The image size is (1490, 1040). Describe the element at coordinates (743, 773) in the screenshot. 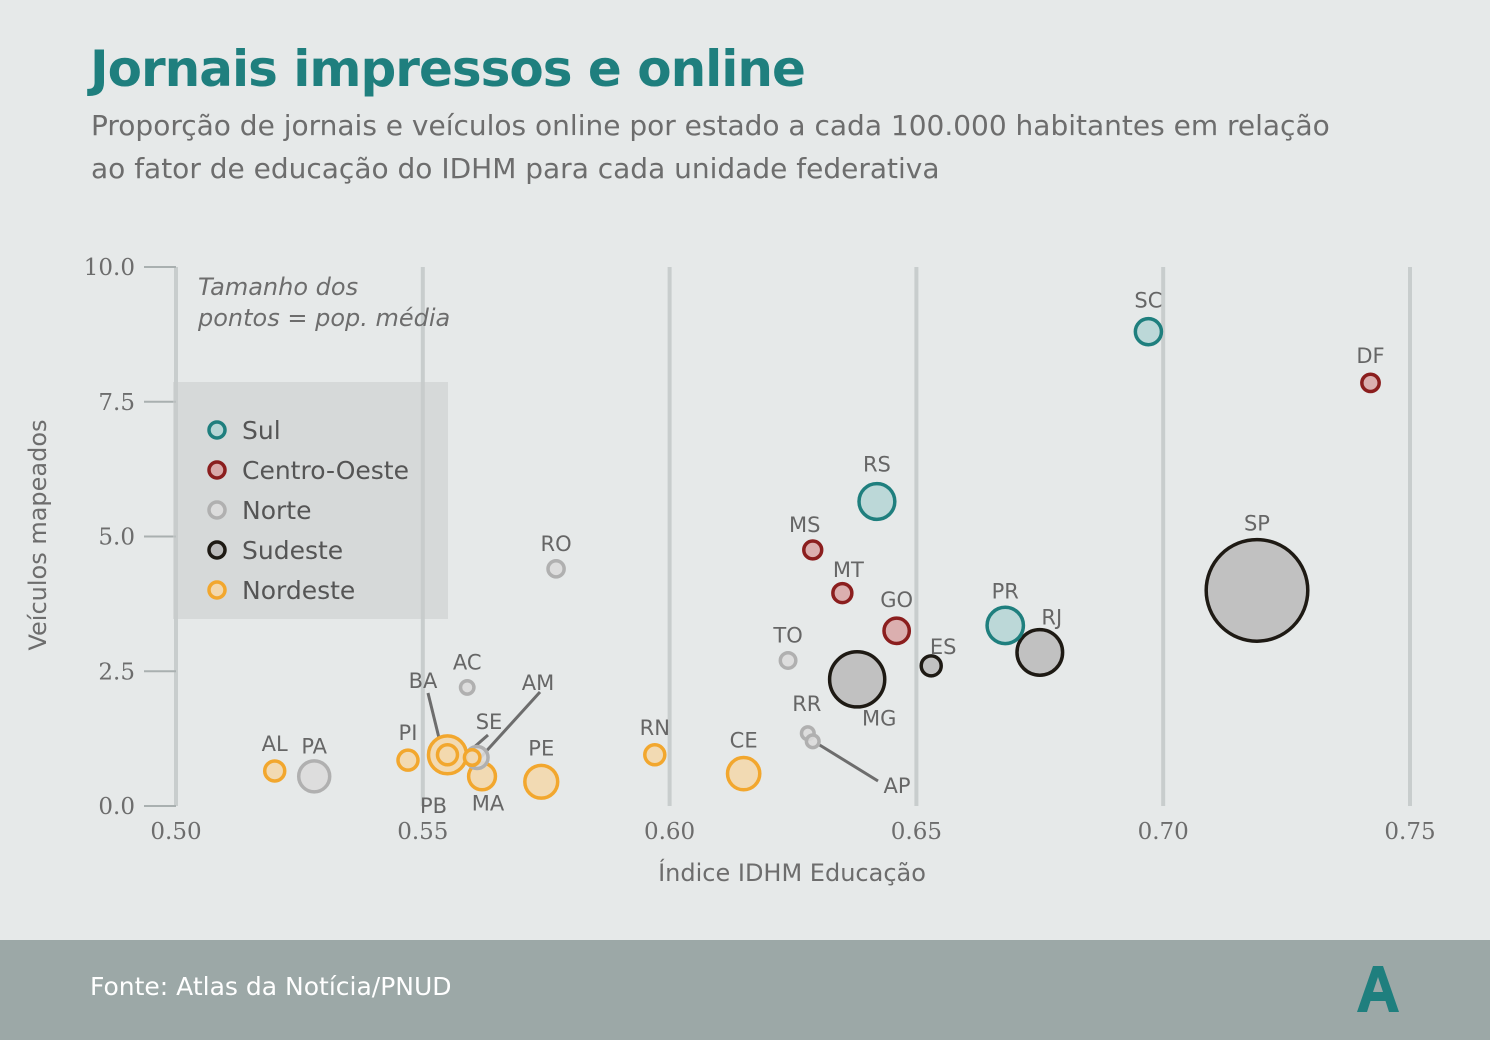

I see `point-ce` at that location.